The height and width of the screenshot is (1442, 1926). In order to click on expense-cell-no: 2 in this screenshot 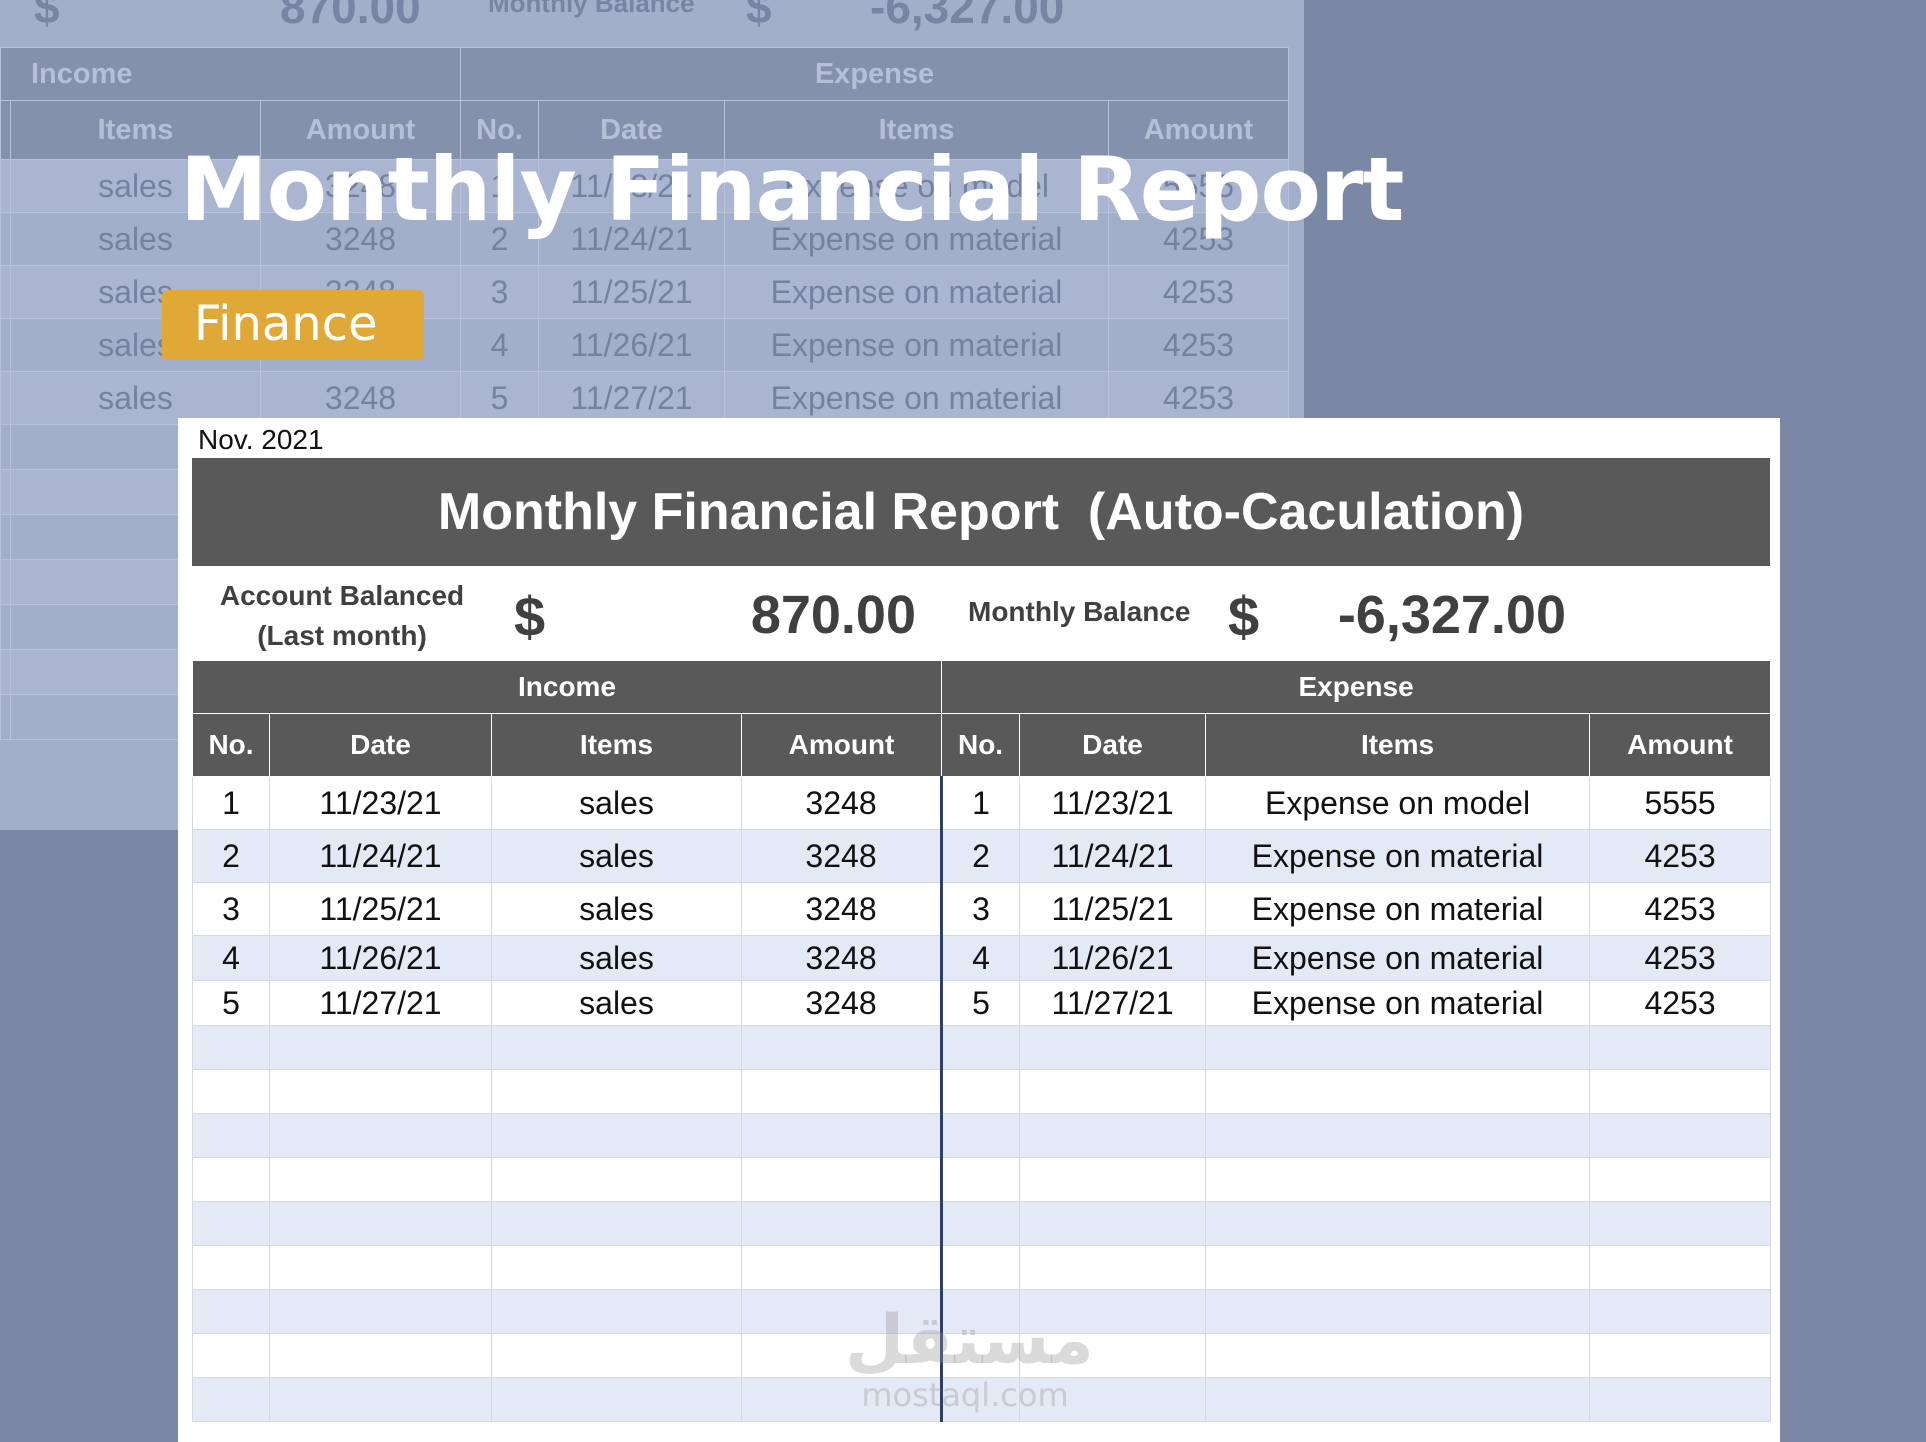, I will do `click(980, 856)`.